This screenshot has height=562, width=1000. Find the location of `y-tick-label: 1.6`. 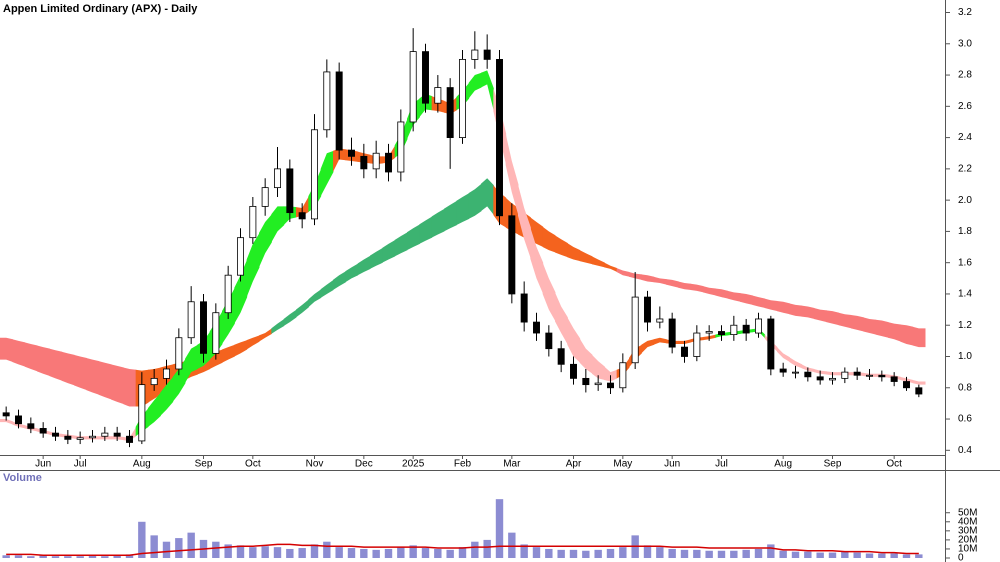

y-tick-label: 1.6 is located at coordinates (965, 262).